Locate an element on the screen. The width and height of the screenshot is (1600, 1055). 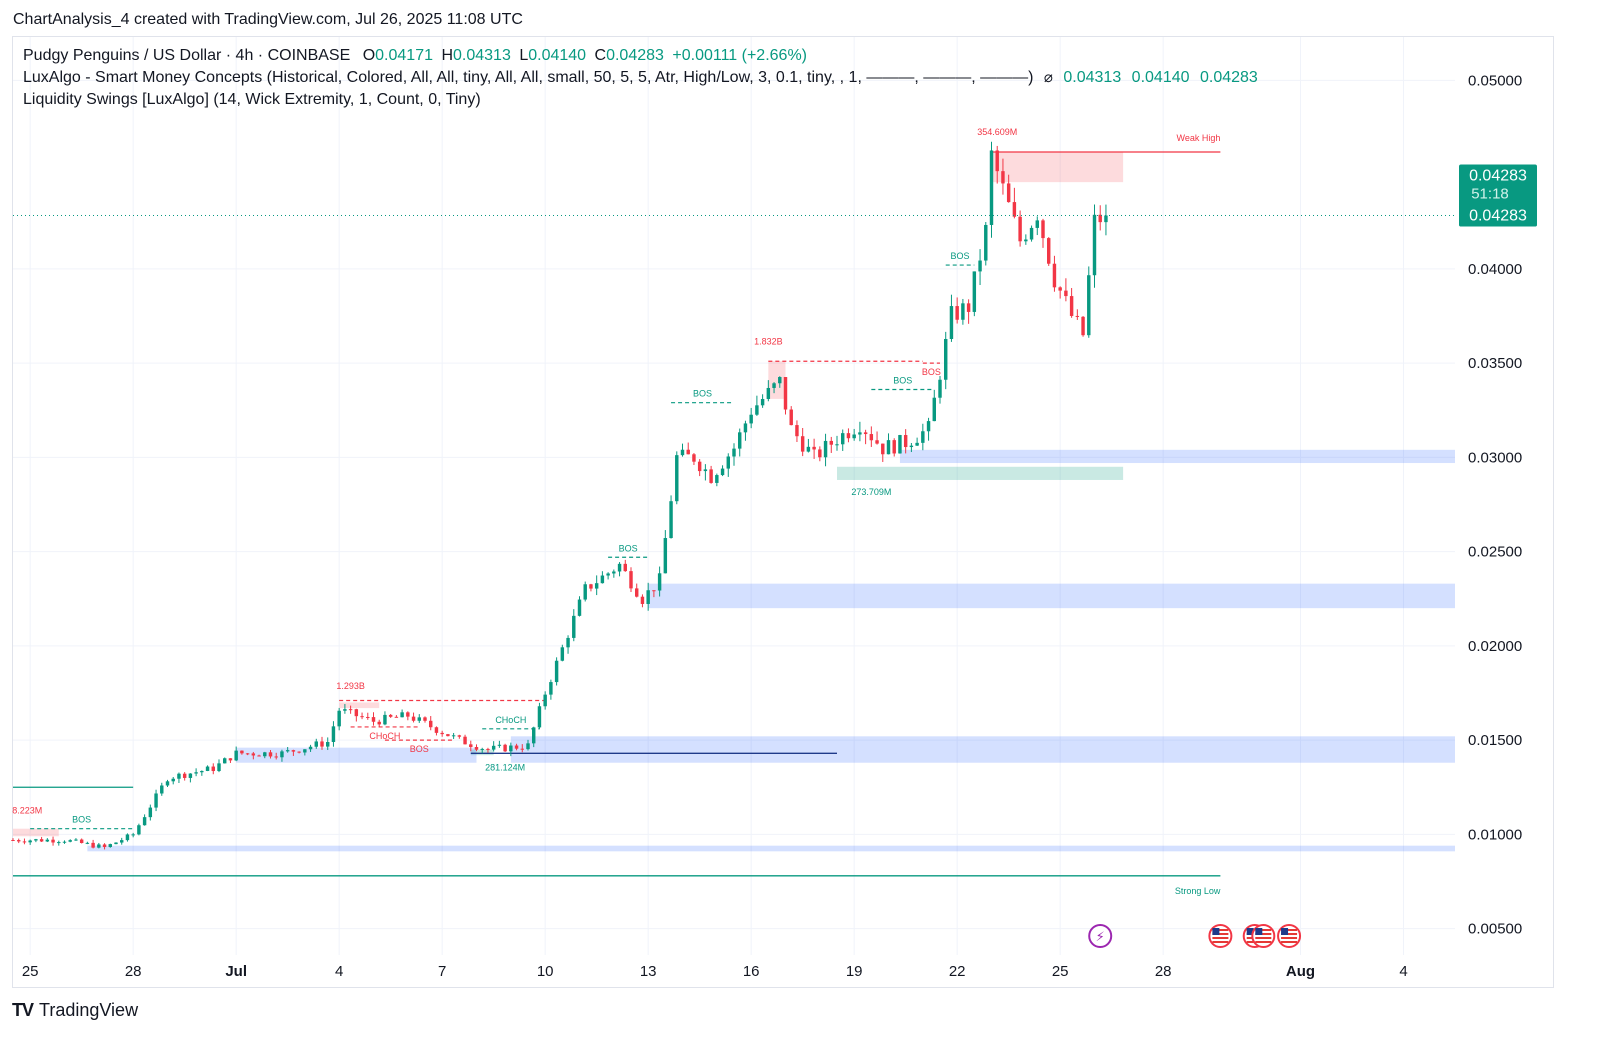
close-value: 0.04283 is located at coordinates (635, 55).